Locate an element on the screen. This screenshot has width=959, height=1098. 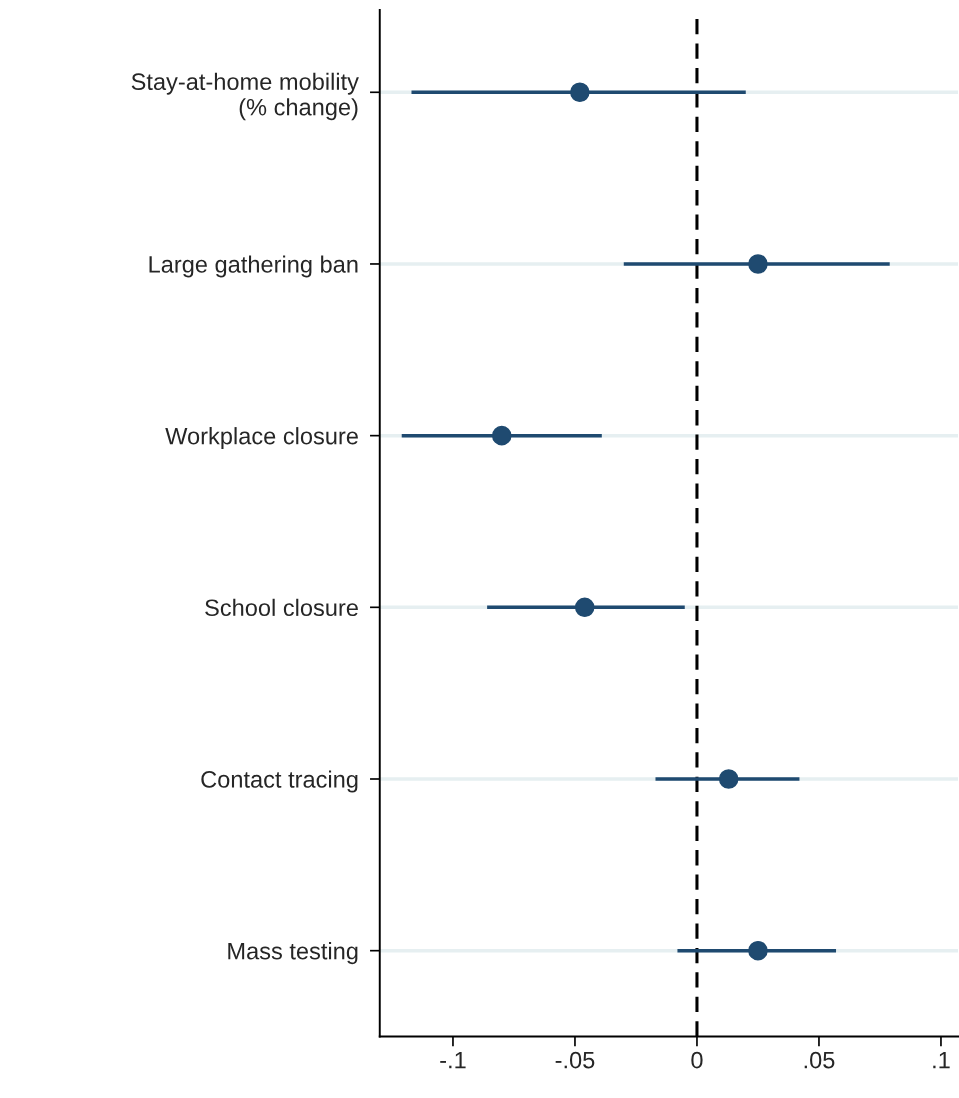
x-tick-label: -.1 is located at coordinates (453, 1060).